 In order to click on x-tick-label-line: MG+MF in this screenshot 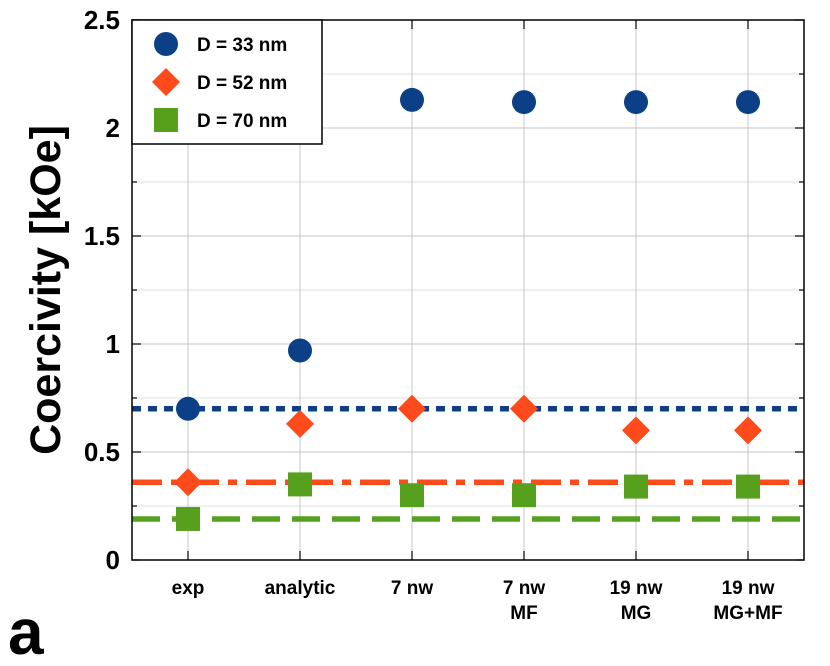, I will do `click(747, 613)`.